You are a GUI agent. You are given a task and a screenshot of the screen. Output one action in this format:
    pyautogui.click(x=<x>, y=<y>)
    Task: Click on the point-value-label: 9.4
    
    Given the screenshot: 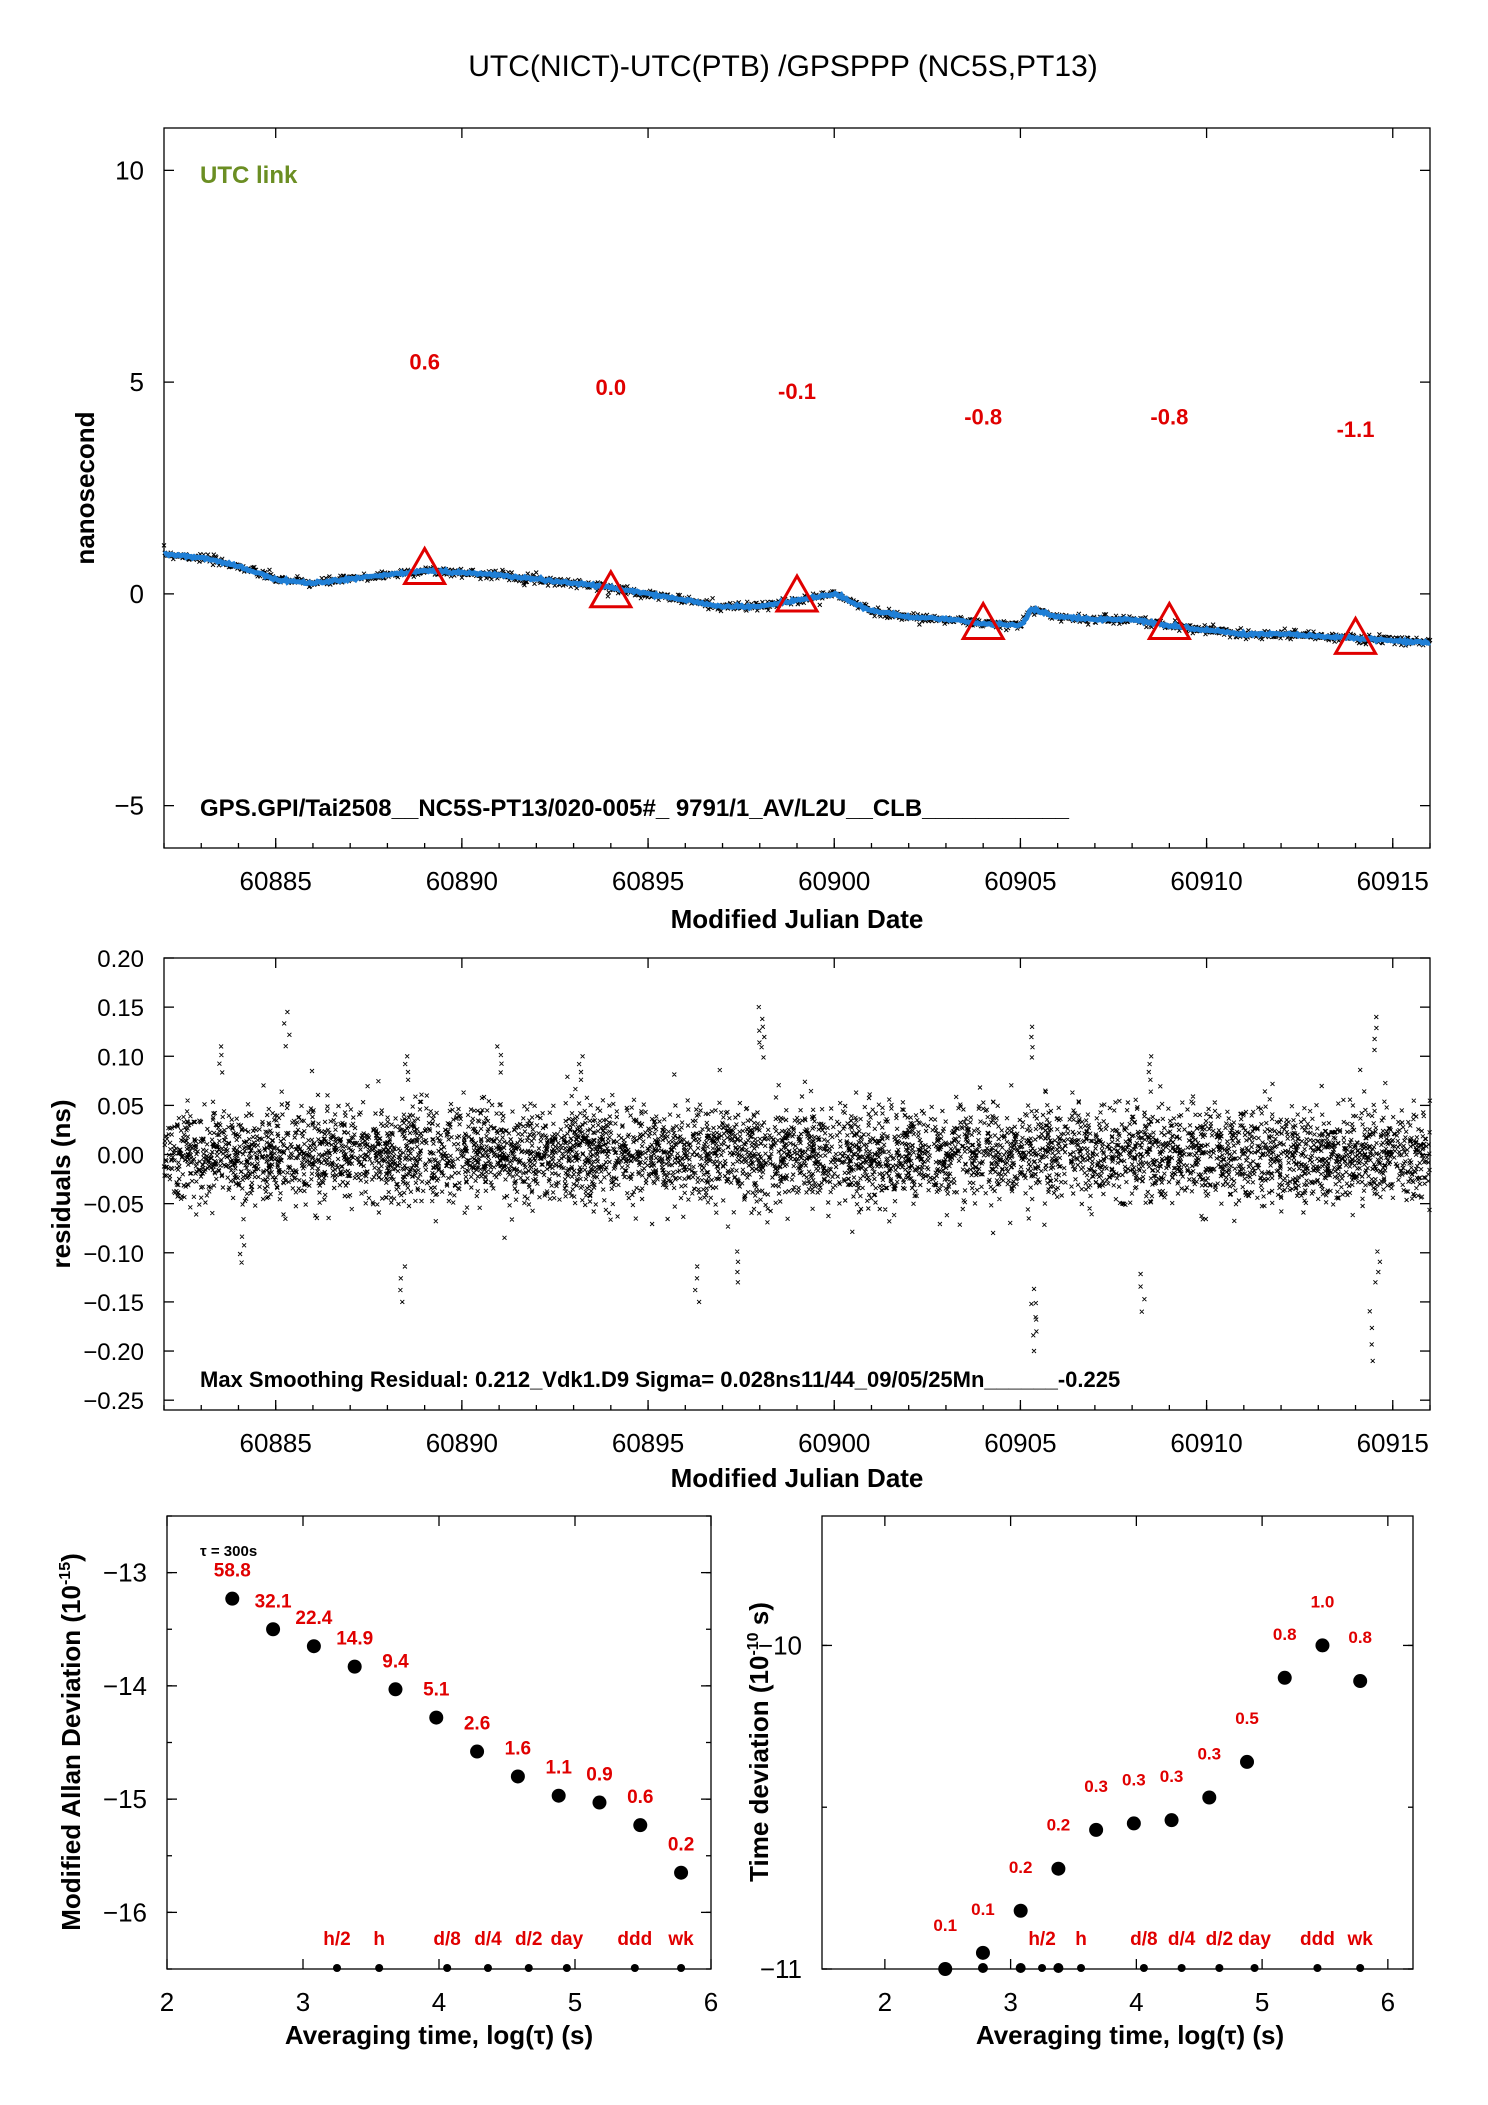 What is the action you would take?
    pyautogui.click(x=395, y=1661)
    